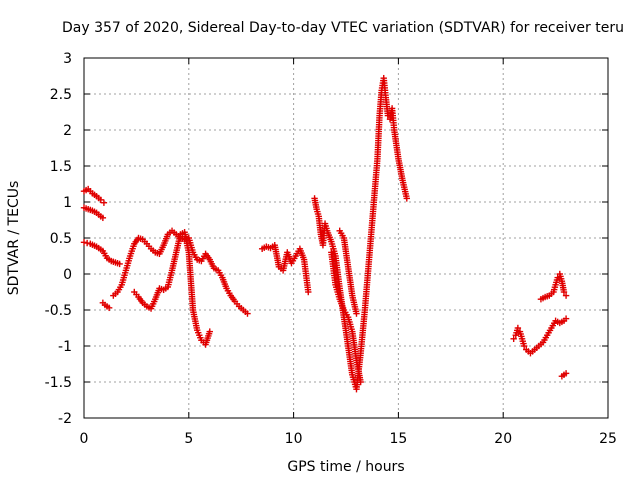 The image size is (640, 480). What do you see at coordinates (503, 439) in the screenshot?
I see `x-tick-label: 20` at bounding box center [503, 439].